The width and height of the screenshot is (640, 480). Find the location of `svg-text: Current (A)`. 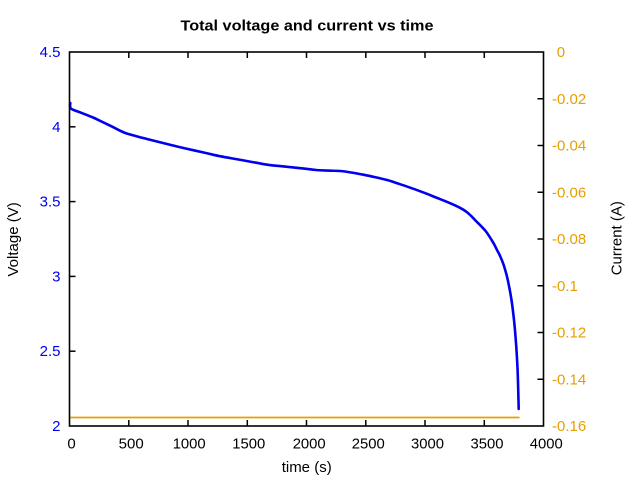

svg-text: Current (A) is located at coordinates (616, 238).